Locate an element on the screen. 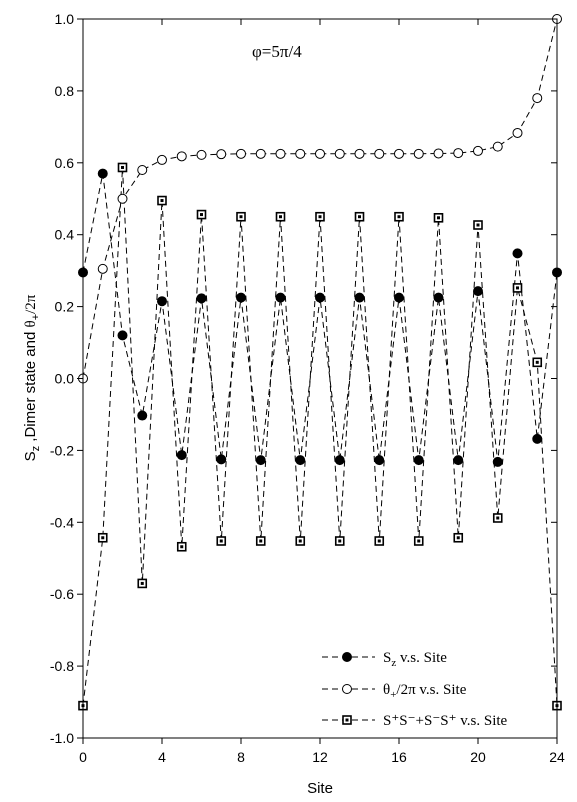 Image resolution: width=577 pixels, height=802 pixels. x-tick-label: 0 is located at coordinates (83, 757).